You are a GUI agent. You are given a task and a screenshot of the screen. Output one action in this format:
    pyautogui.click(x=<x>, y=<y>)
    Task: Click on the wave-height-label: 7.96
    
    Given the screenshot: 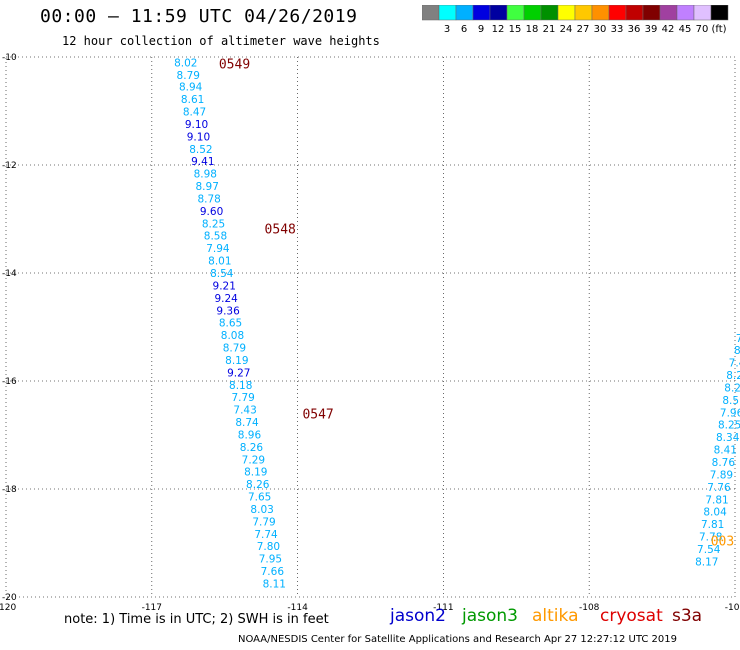 What is the action you would take?
    pyautogui.click(x=730, y=413)
    